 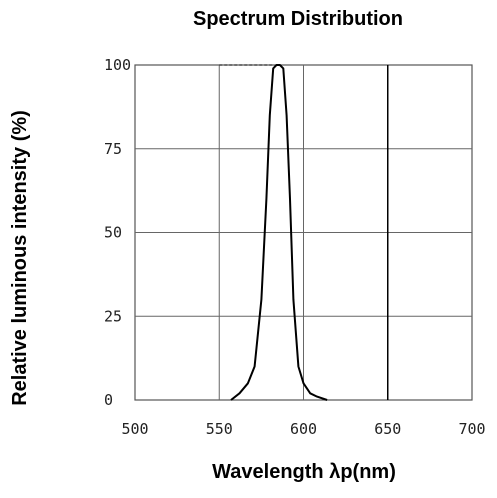 I want to click on y-tick-label: 75, so click(x=113, y=149).